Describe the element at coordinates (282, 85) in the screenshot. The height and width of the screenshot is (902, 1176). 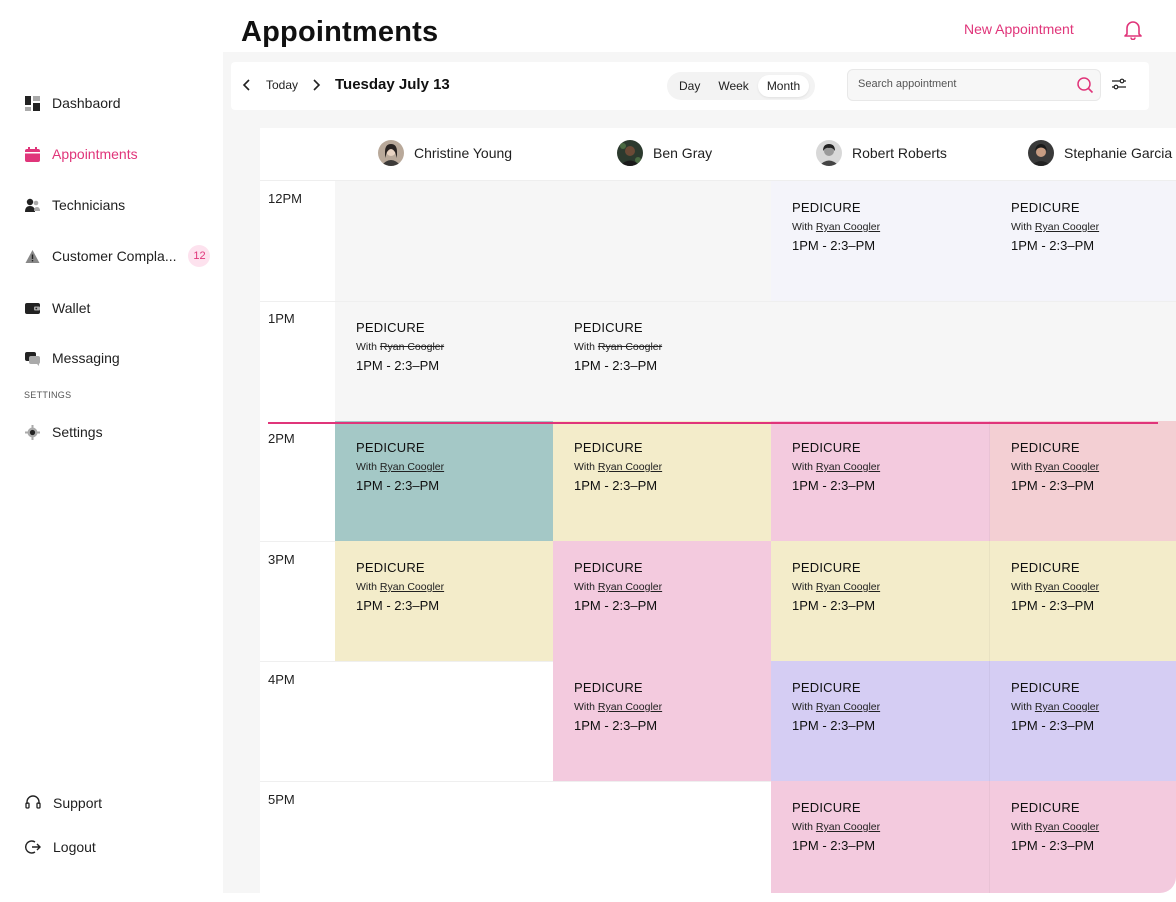
I see `today-button: Today` at that location.